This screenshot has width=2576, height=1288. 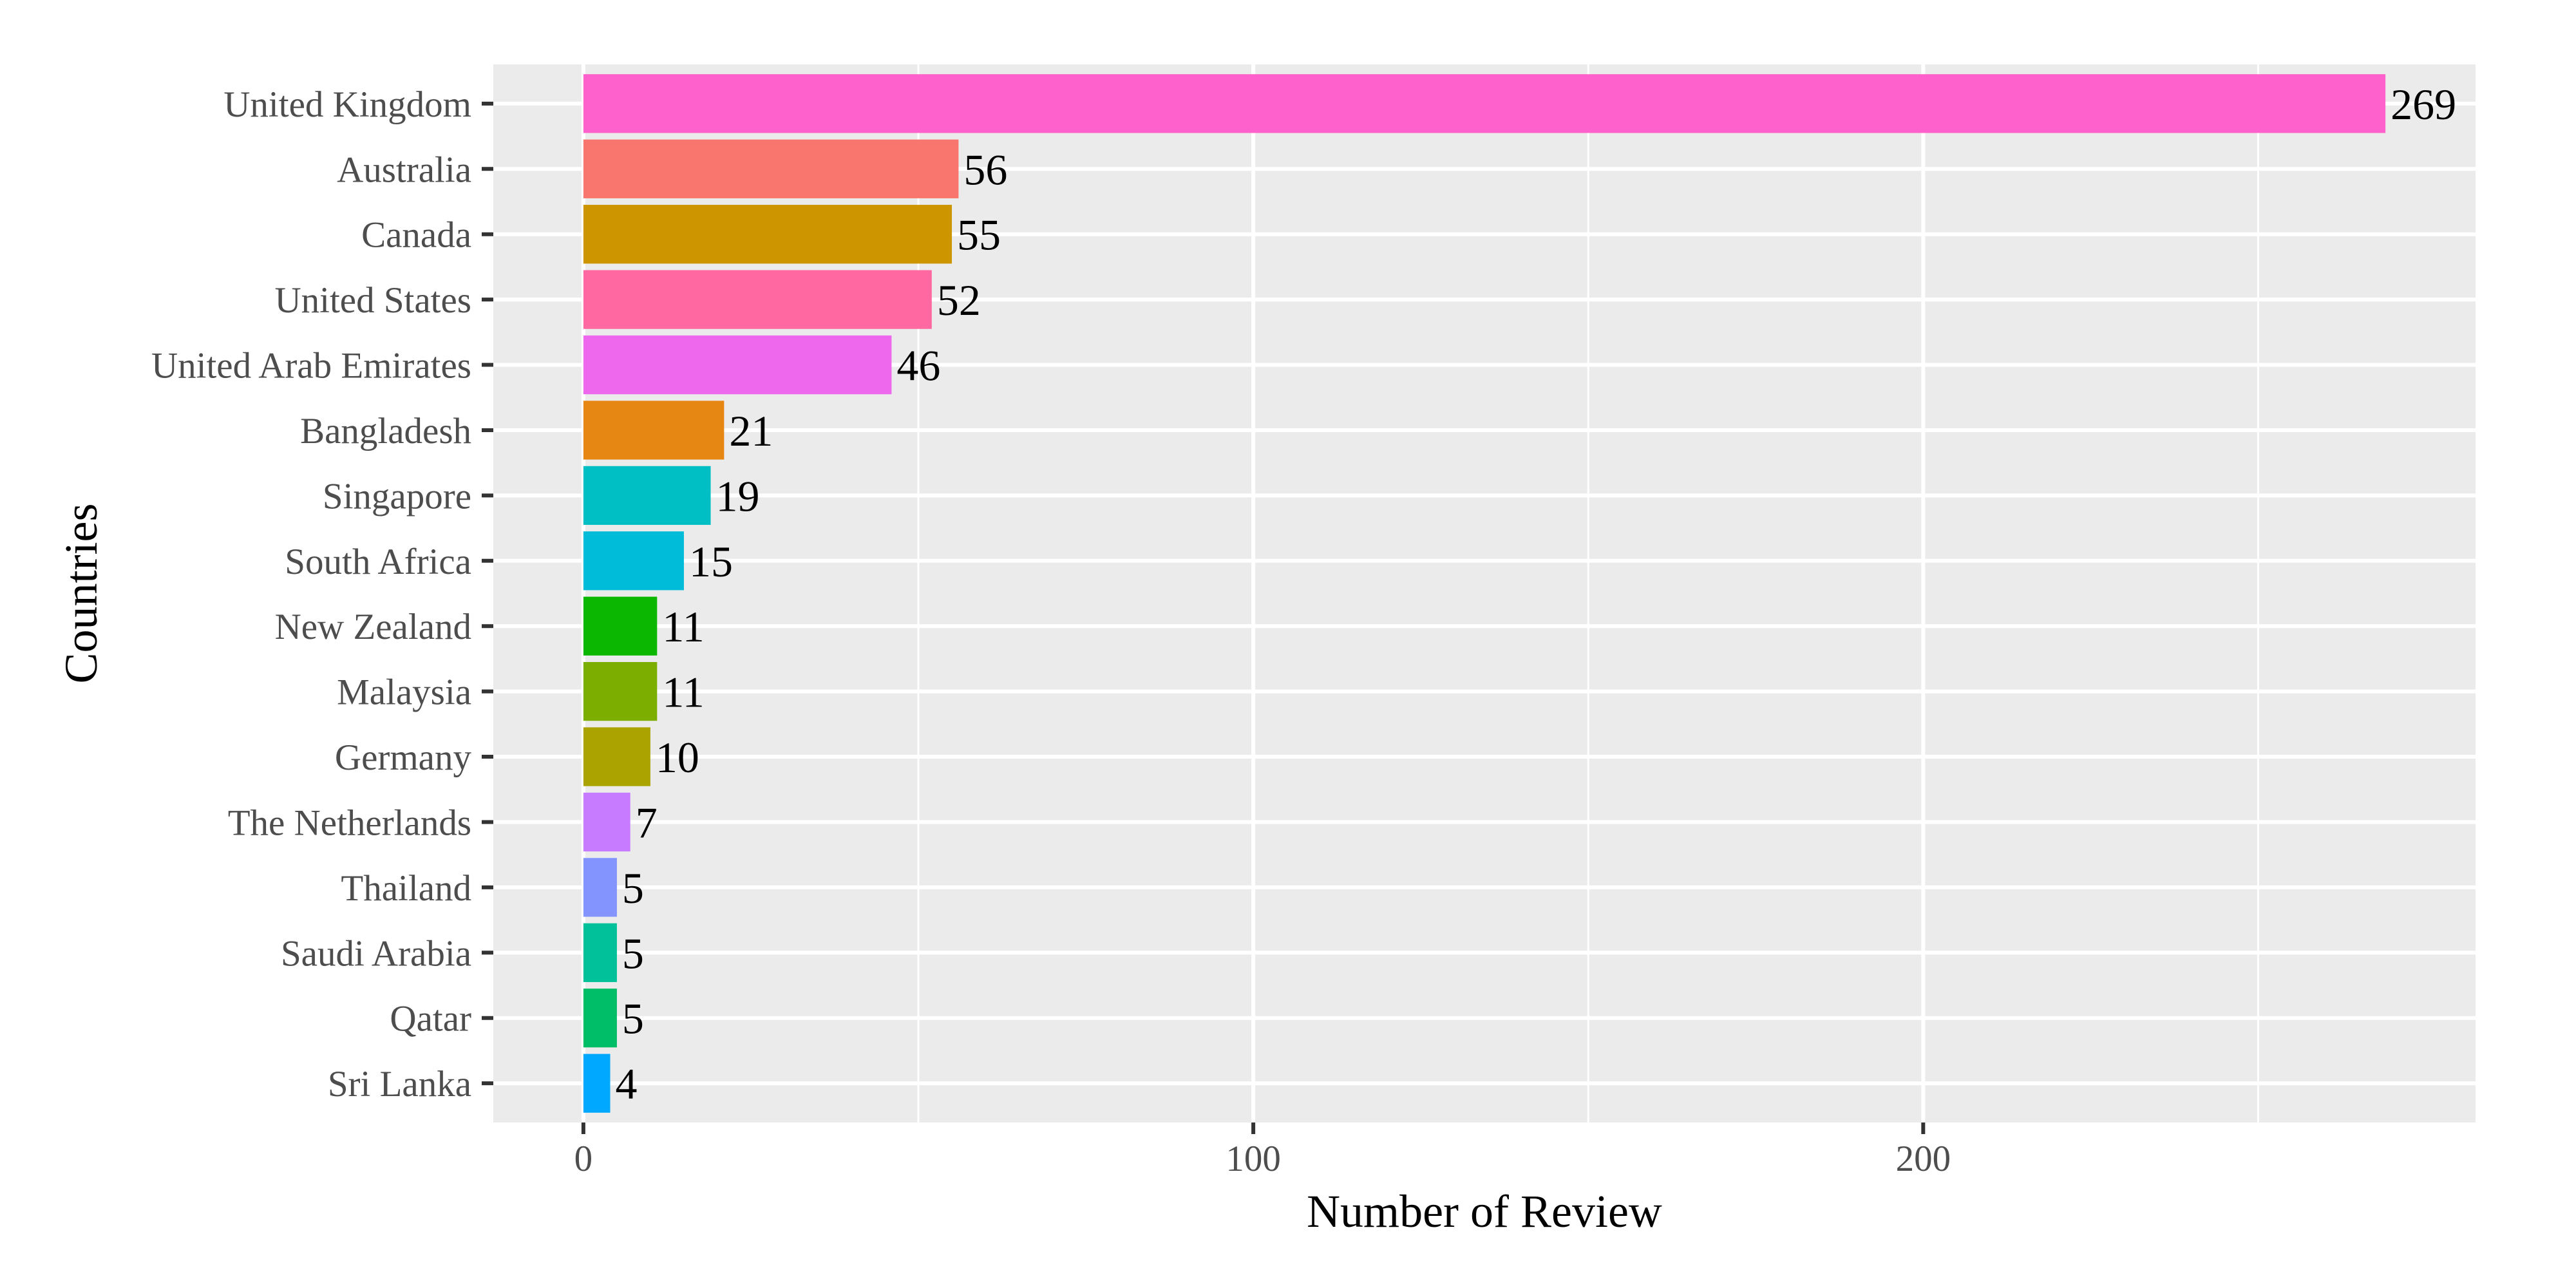 I want to click on y-tick-label: Saudi Arabia, so click(x=376, y=953).